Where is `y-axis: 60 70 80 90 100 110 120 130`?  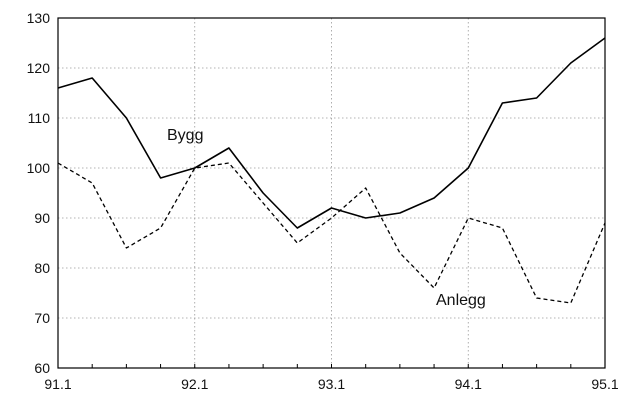 y-axis: 60 70 80 90 100 110 120 130 is located at coordinates (39, 193).